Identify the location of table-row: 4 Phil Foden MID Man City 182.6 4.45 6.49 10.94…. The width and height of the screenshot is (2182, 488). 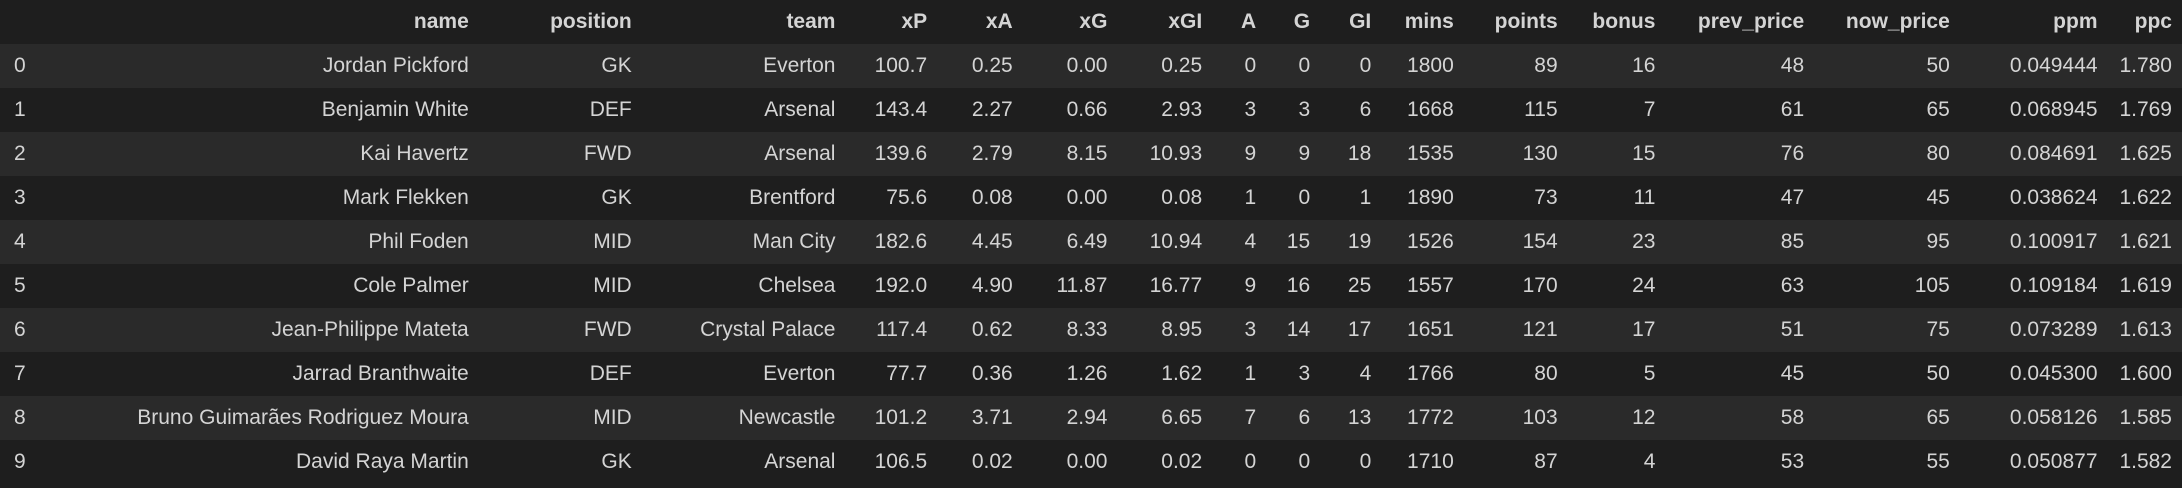
(1091, 242).